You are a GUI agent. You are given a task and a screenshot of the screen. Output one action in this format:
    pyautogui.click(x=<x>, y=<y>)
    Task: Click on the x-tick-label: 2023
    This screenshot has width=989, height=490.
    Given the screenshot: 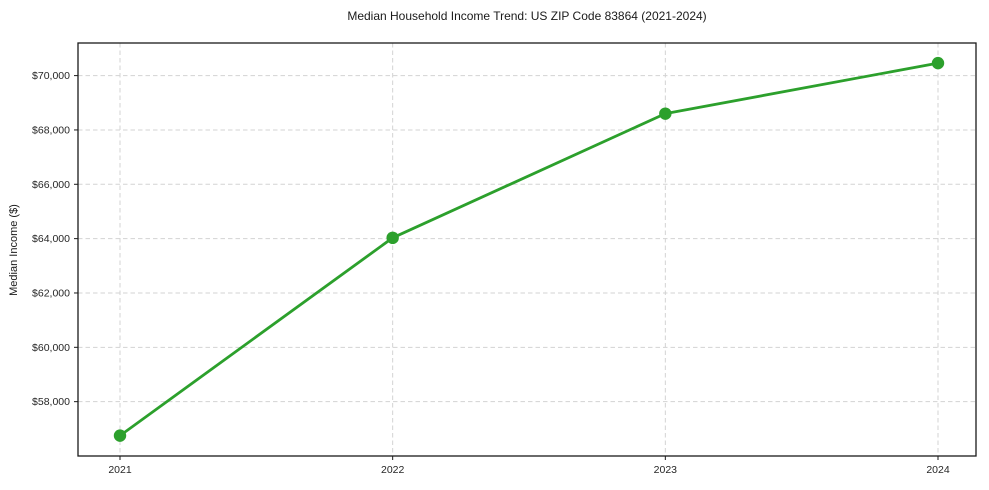 What is the action you would take?
    pyautogui.click(x=666, y=470)
    